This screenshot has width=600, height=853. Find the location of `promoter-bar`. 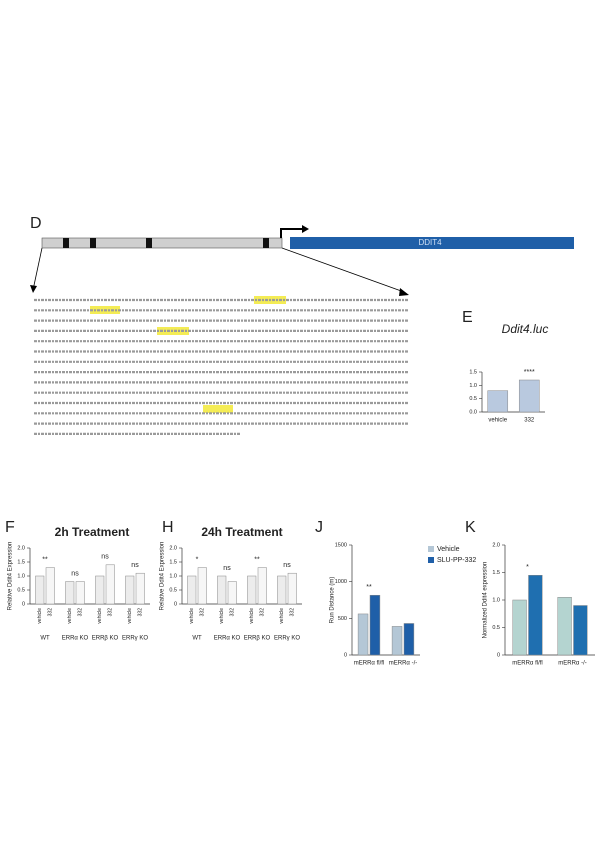

promoter-bar is located at coordinates (162, 243).